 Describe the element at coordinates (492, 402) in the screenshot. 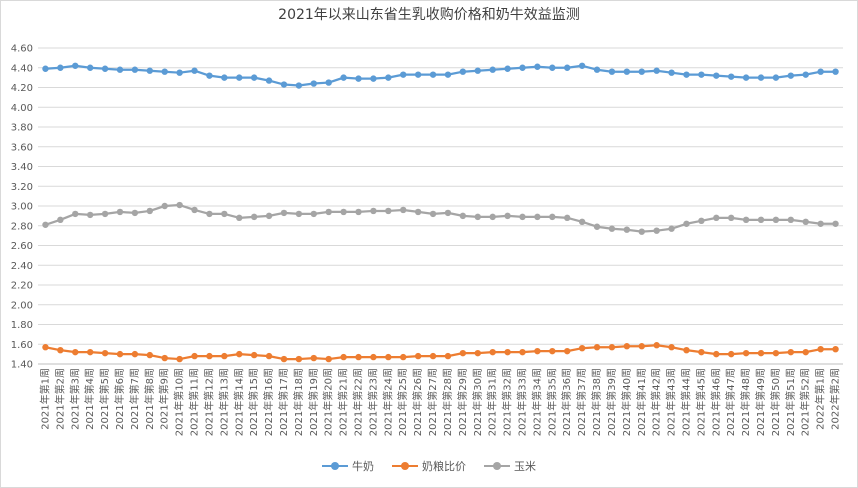

I see `x-tick-label: 2021年第31周` at that location.